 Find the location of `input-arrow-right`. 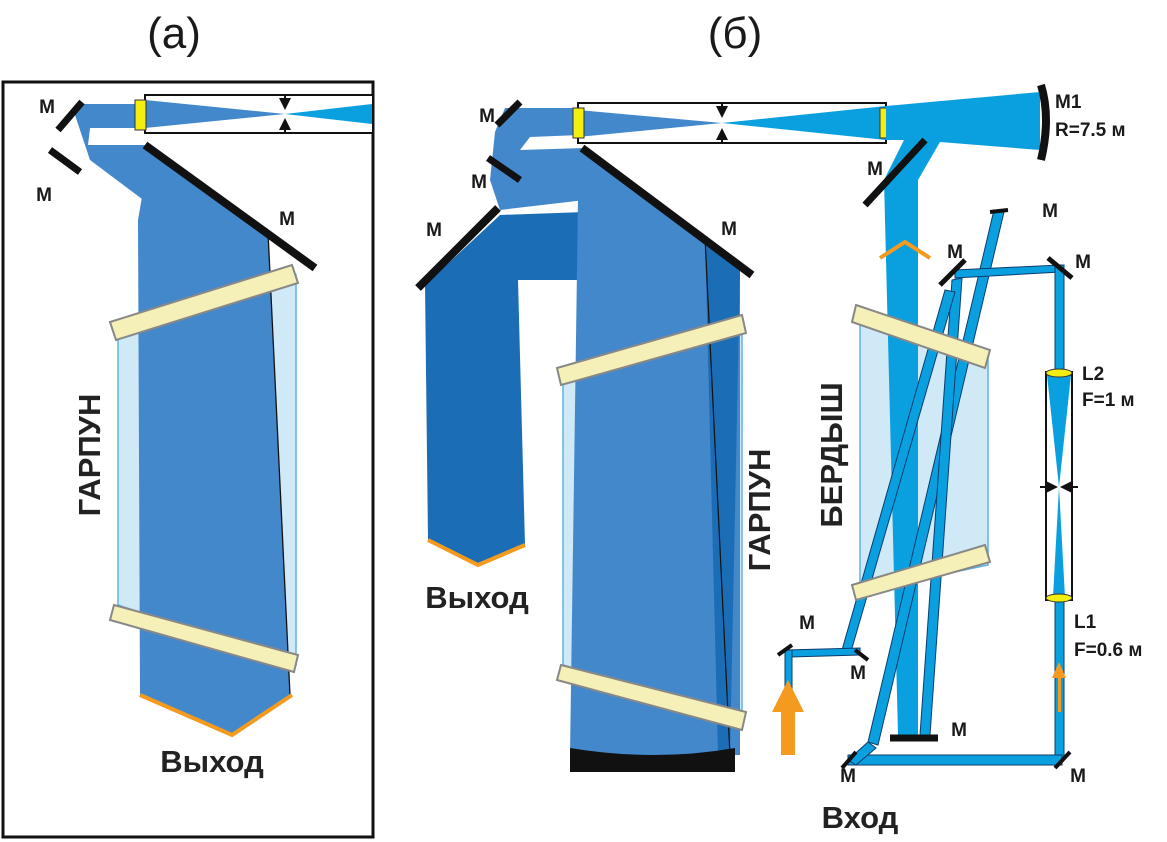

input-arrow-right is located at coordinates (1059, 687).